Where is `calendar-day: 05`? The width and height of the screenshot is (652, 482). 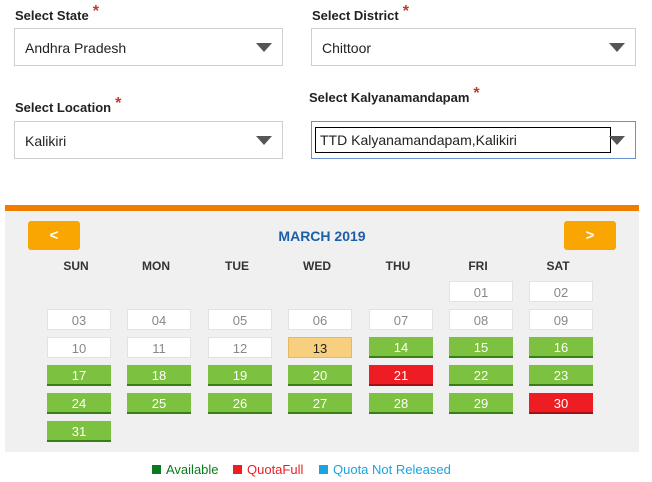 calendar-day: 05 is located at coordinates (240, 319).